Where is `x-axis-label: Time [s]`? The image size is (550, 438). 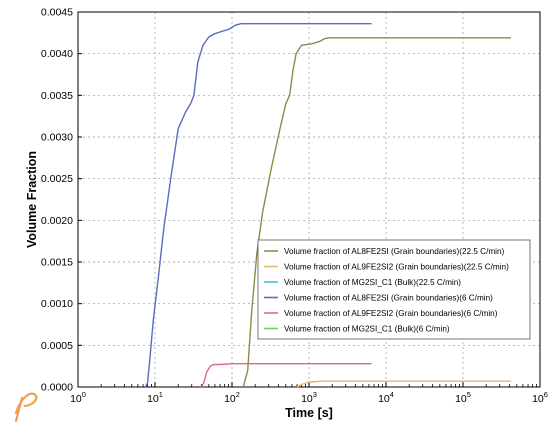
x-axis-label: Time [s] is located at coordinates (309, 413).